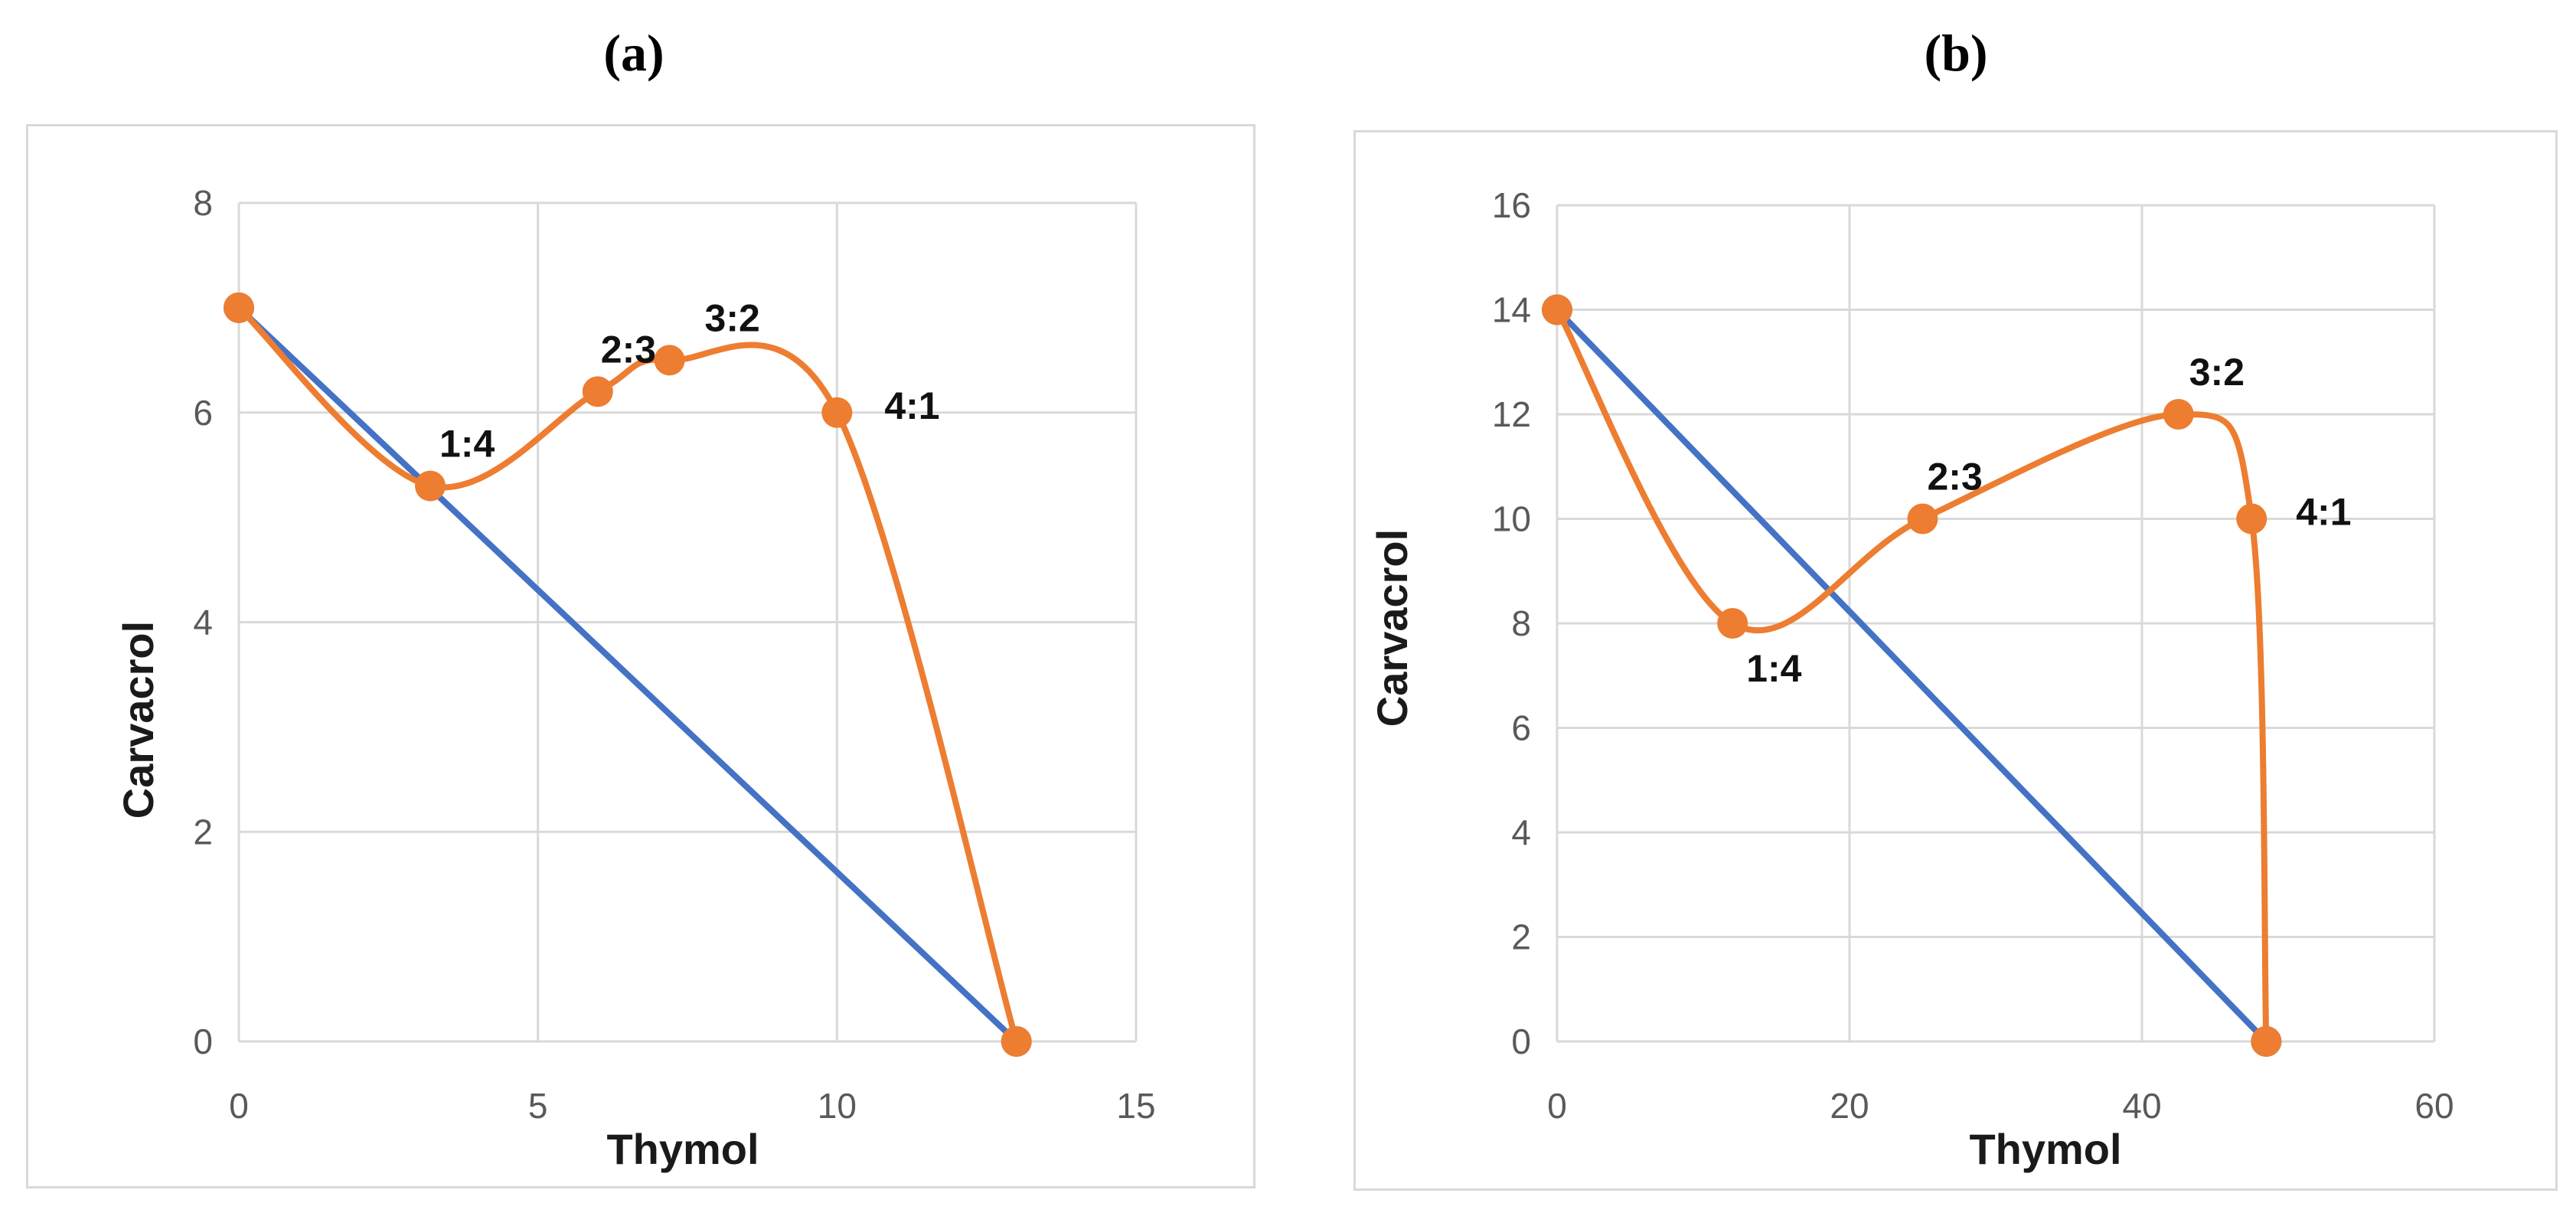  Describe the element at coordinates (837, 1106) in the screenshot. I see `x-tick-label-10: 10` at that location.